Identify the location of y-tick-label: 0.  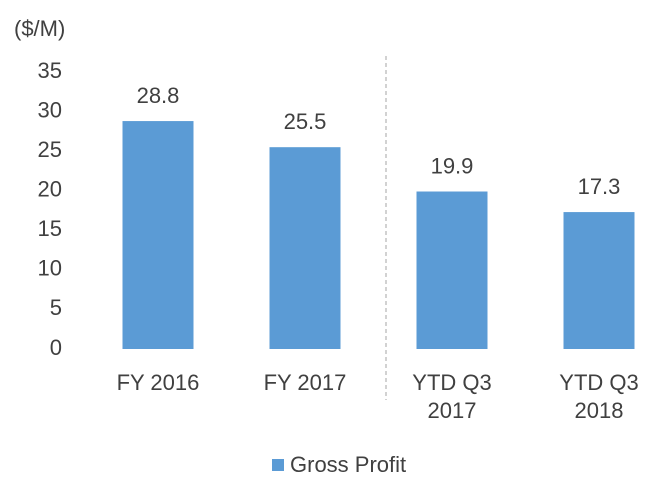
(56, 347).